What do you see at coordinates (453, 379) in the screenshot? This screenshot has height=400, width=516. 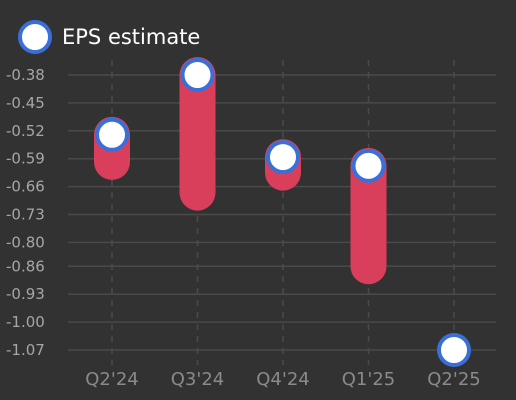 I see `x-tick-label: Q2'25` at bounding box center [453, 379].